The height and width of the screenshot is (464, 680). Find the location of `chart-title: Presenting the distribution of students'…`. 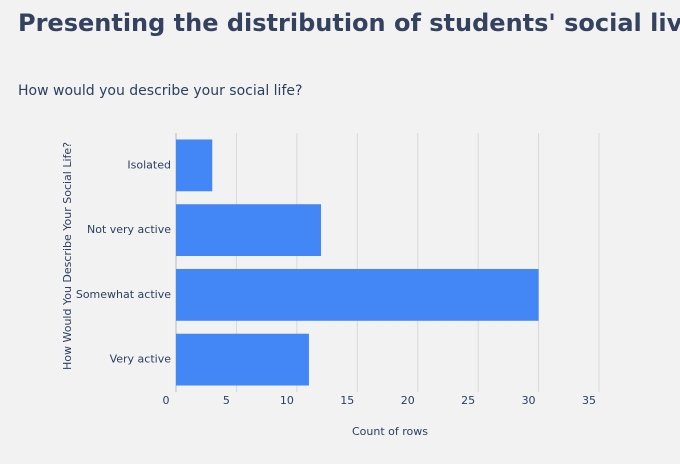

chart-title: Presenting the distribution of students'… is located at coordinates (349, 23).